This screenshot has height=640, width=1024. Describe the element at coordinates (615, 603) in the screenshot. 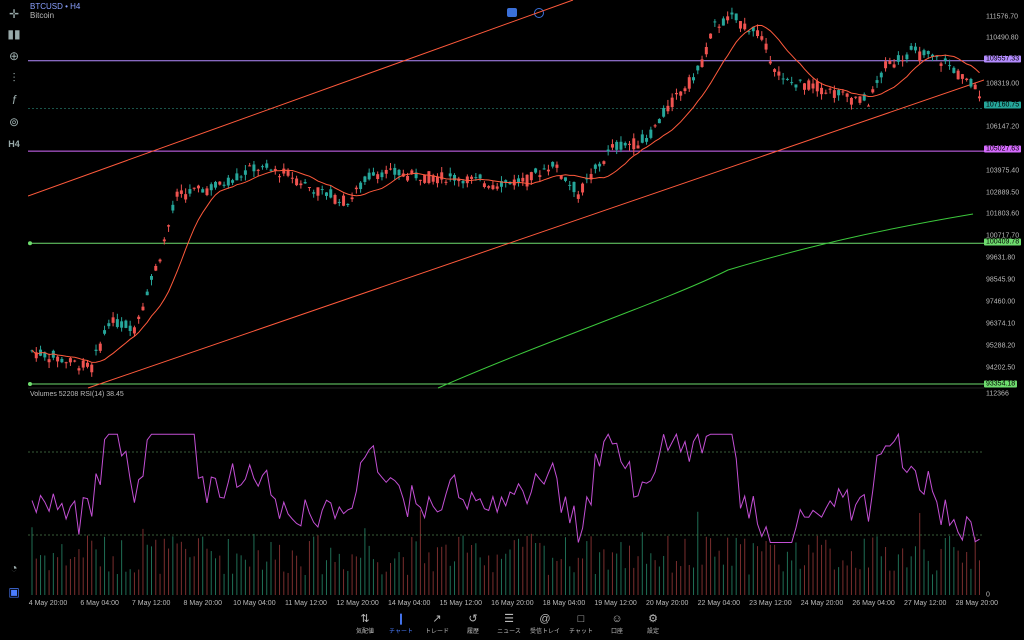

I see `time-label: 19 May 12:00` at that location.